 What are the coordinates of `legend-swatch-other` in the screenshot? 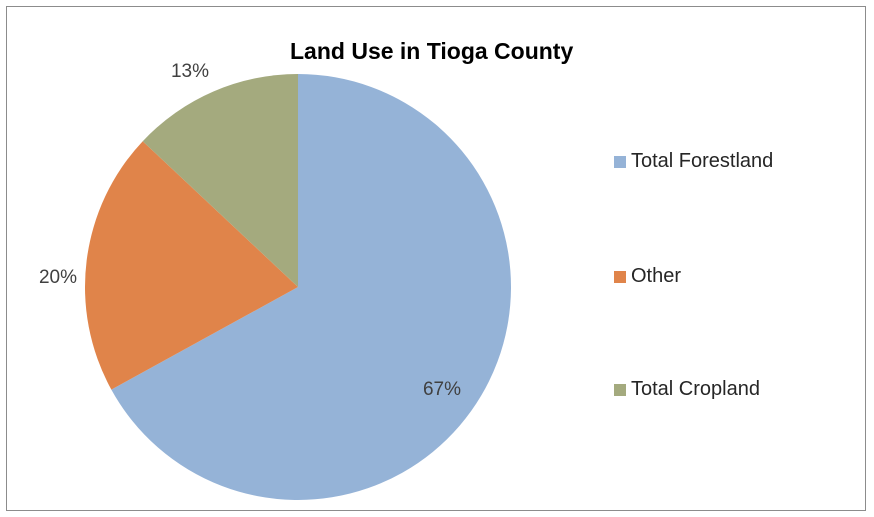 It's located at (620, 276).